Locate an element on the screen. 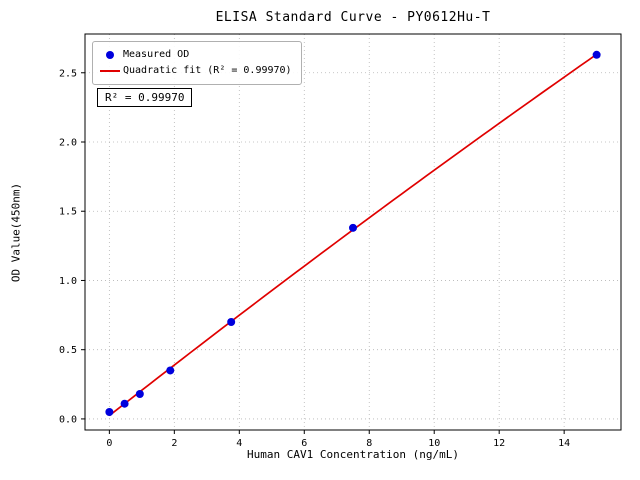 Image resolution: width=640 pixels, height=480 pixels. x-tick-label: 0 is located at coordinates (109, 443).